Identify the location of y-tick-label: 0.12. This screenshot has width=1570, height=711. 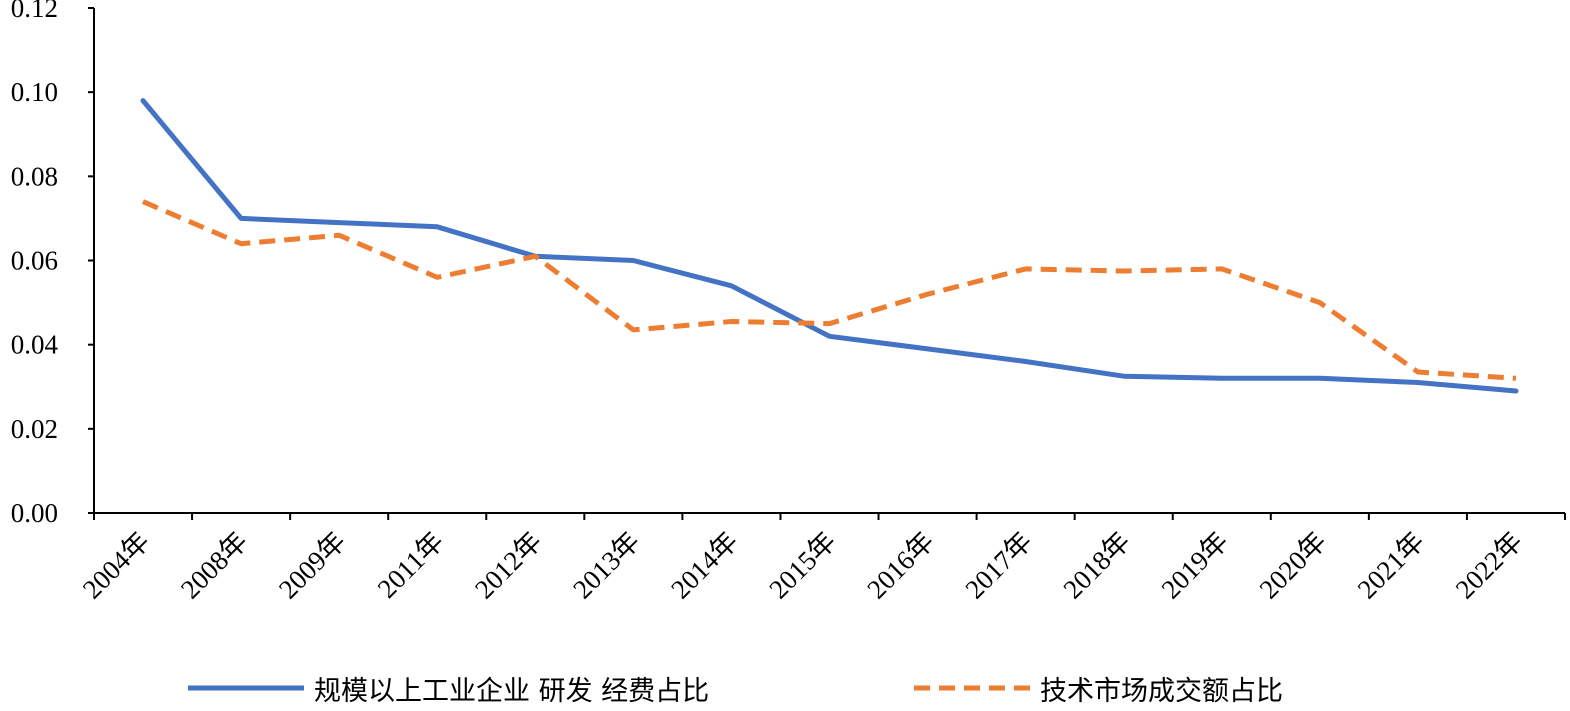
(34, 11).